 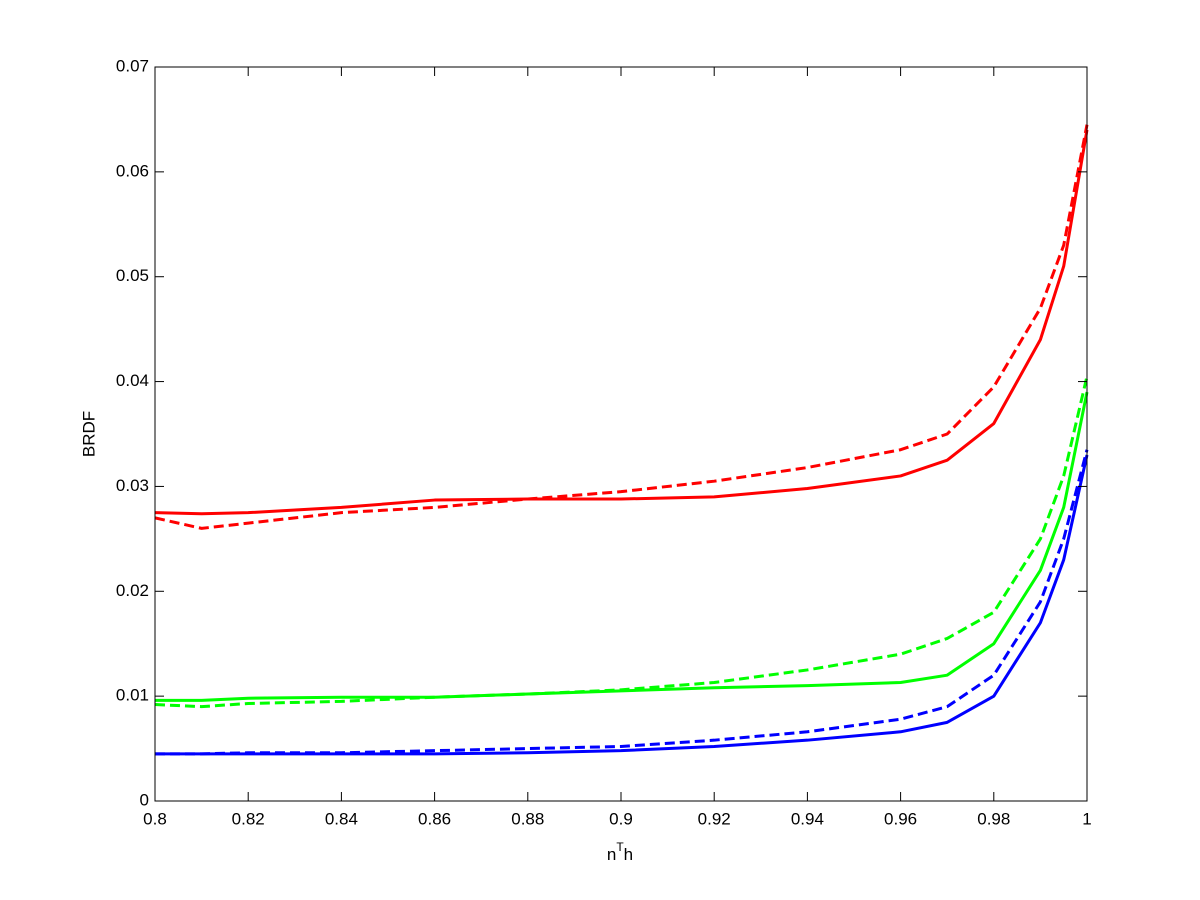 I want to click on y-axis-label: BRDF, so click(x=88, y=434).